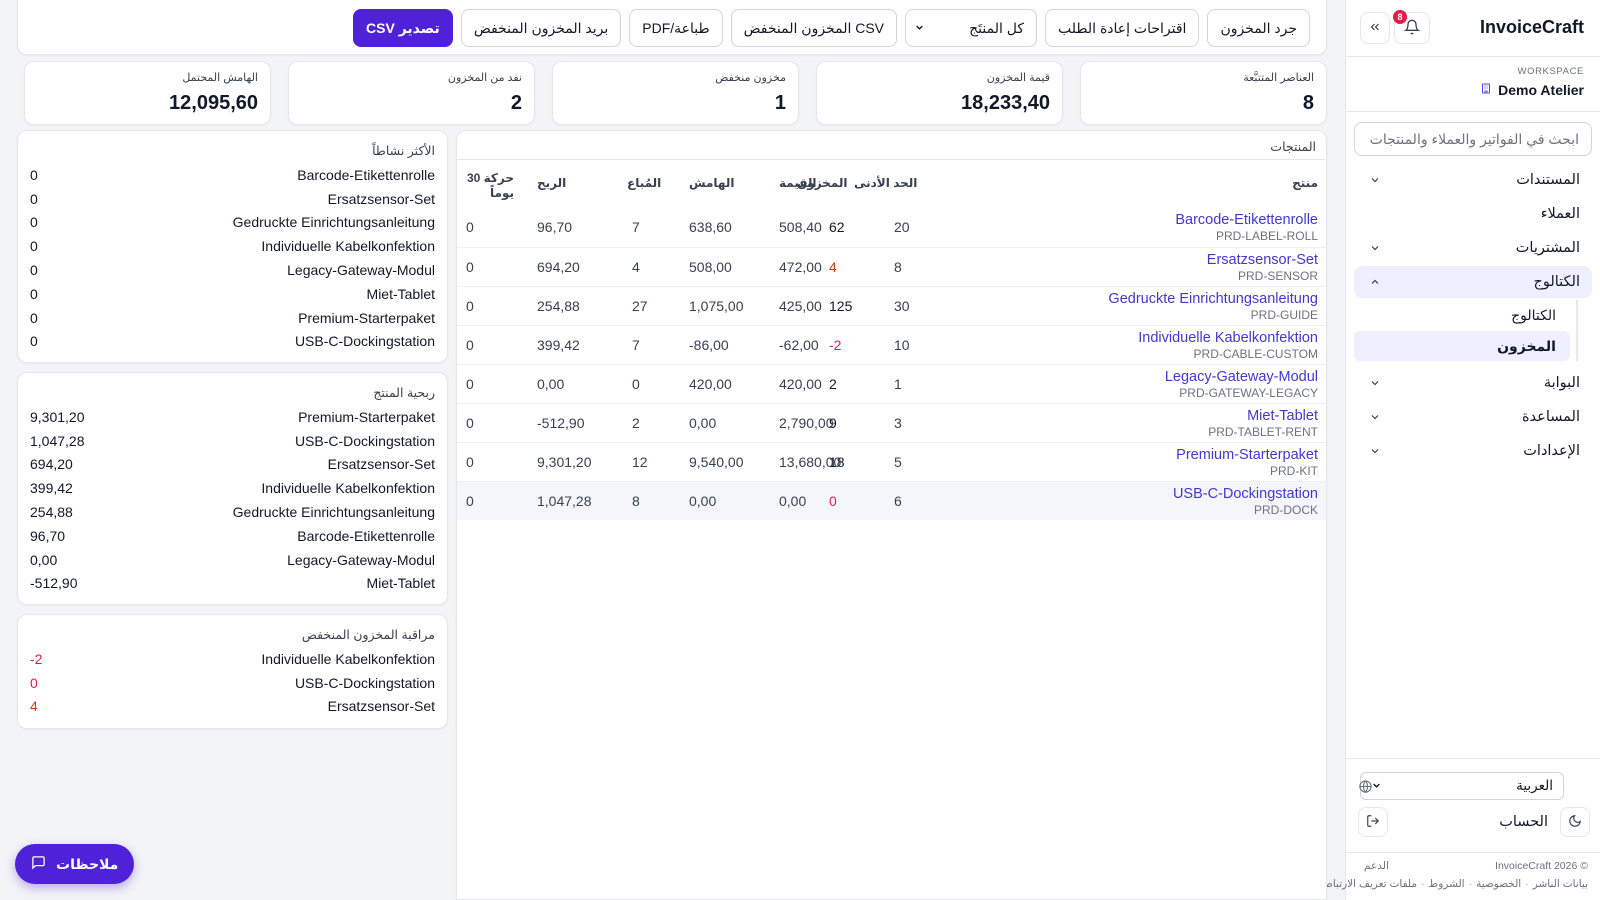 The height and width of the screenshot is (900, 1600). What do you see at coordinates (1258, 28) in the screenshot?
I see `inventory-count-button: جرد المخزون` at bounding box center [1258, 28].